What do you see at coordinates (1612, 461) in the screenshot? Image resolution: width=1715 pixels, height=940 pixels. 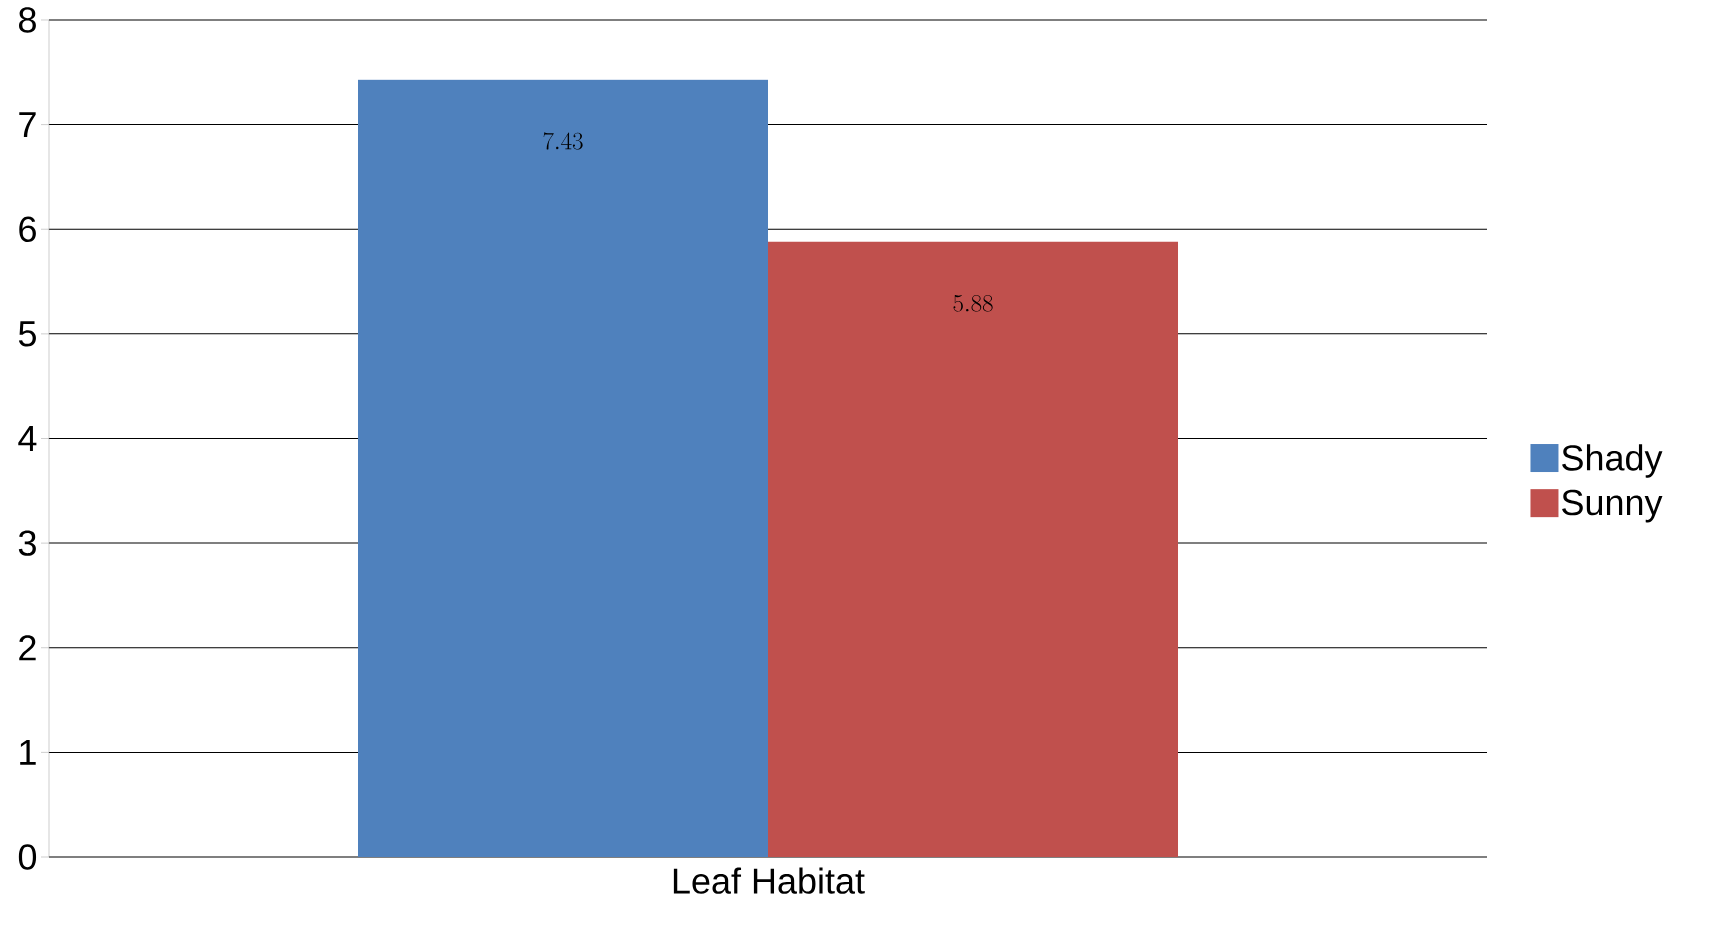 I see `legend-label: Shady` at bounding box center [1612, 461].